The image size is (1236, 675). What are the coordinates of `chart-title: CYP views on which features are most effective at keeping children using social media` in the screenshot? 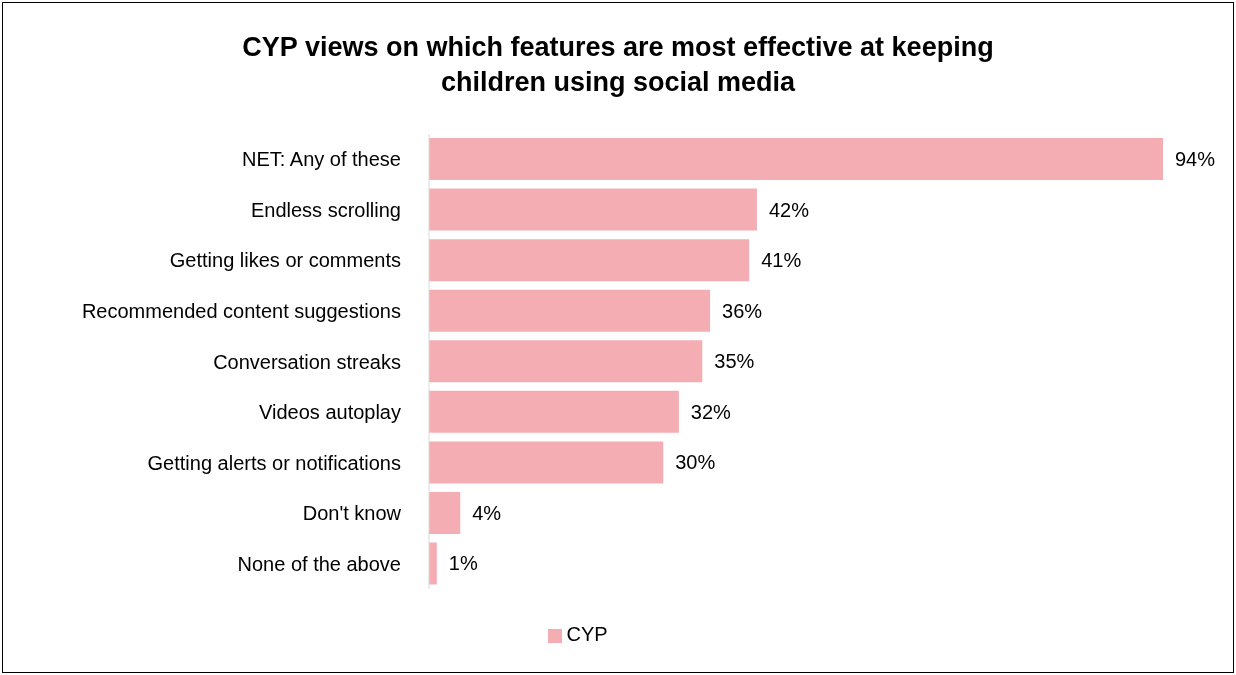 It's located at (618, 65).